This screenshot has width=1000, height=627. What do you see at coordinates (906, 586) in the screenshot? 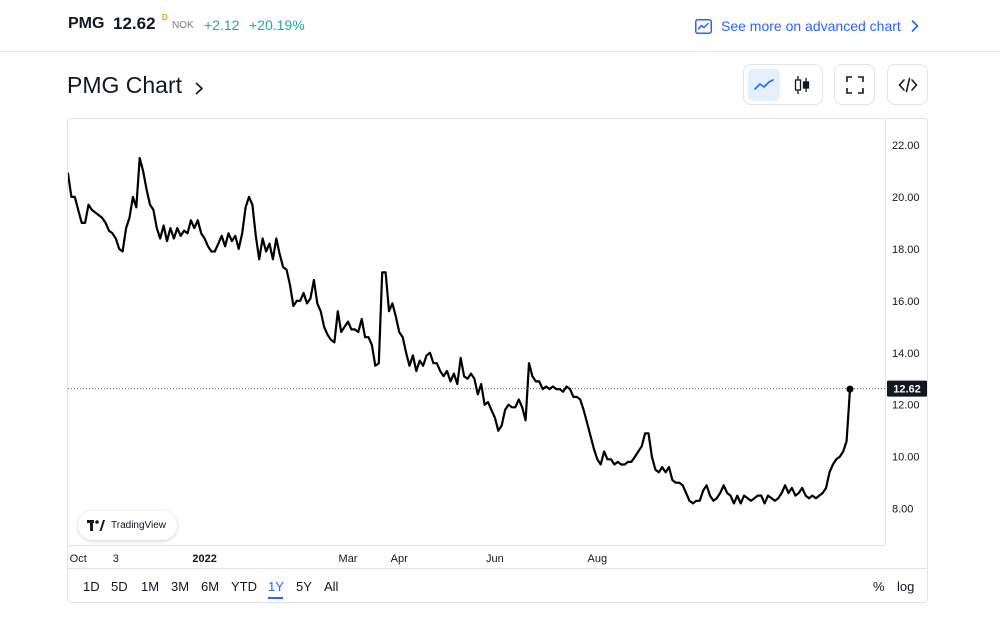
I see `log-scale-toggle: log` at bounding box center [906, 586].